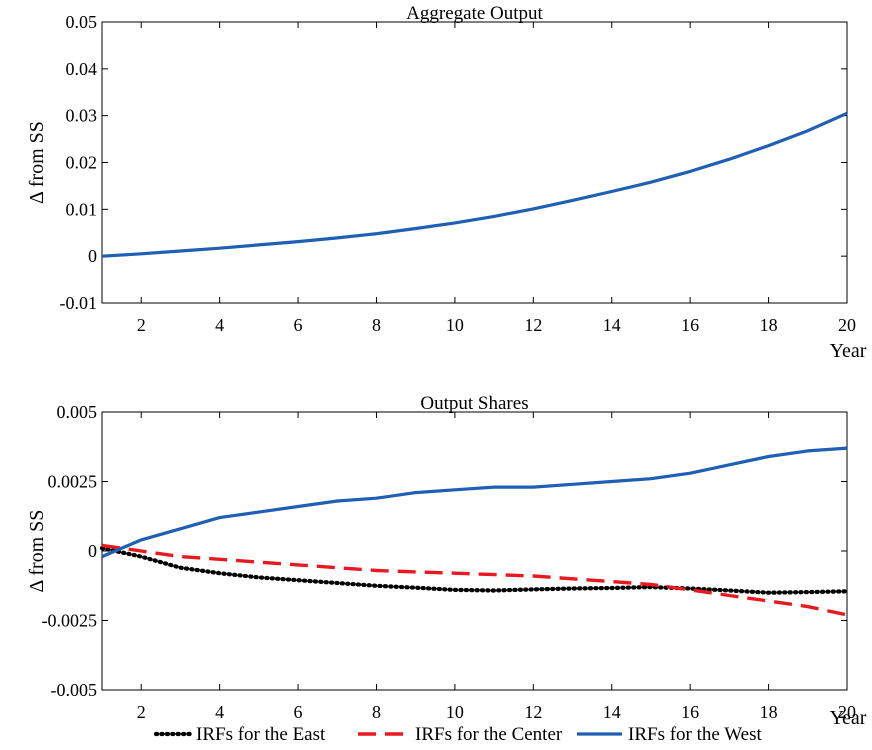  I want to click on y-tick-label: 0.02, so click(82, 163).